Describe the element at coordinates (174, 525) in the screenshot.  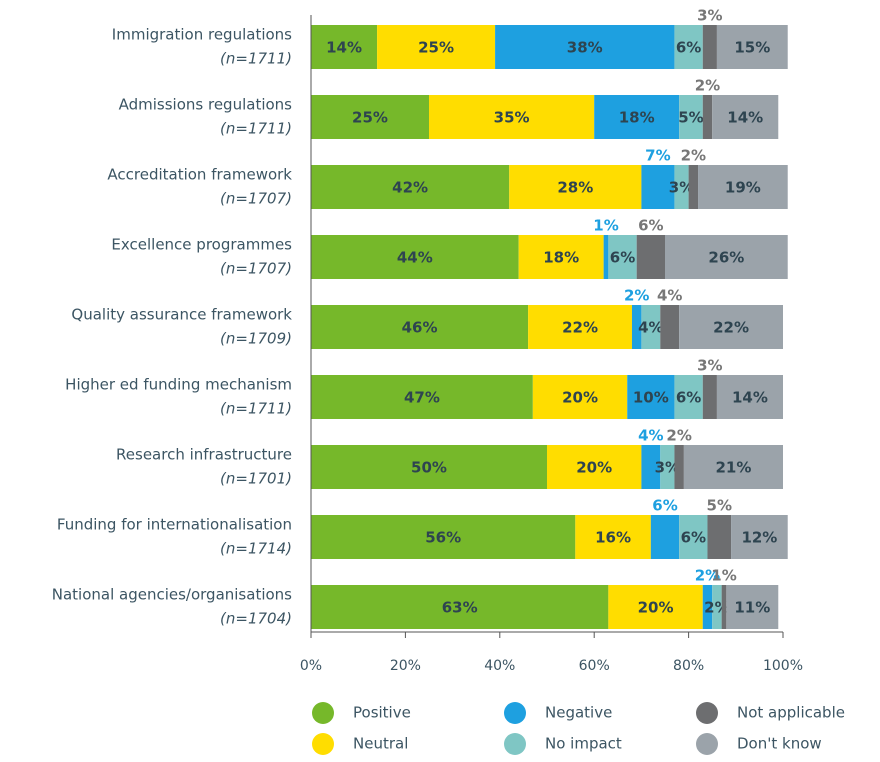
I see `category-label: Funding for internationalisation` at that location.